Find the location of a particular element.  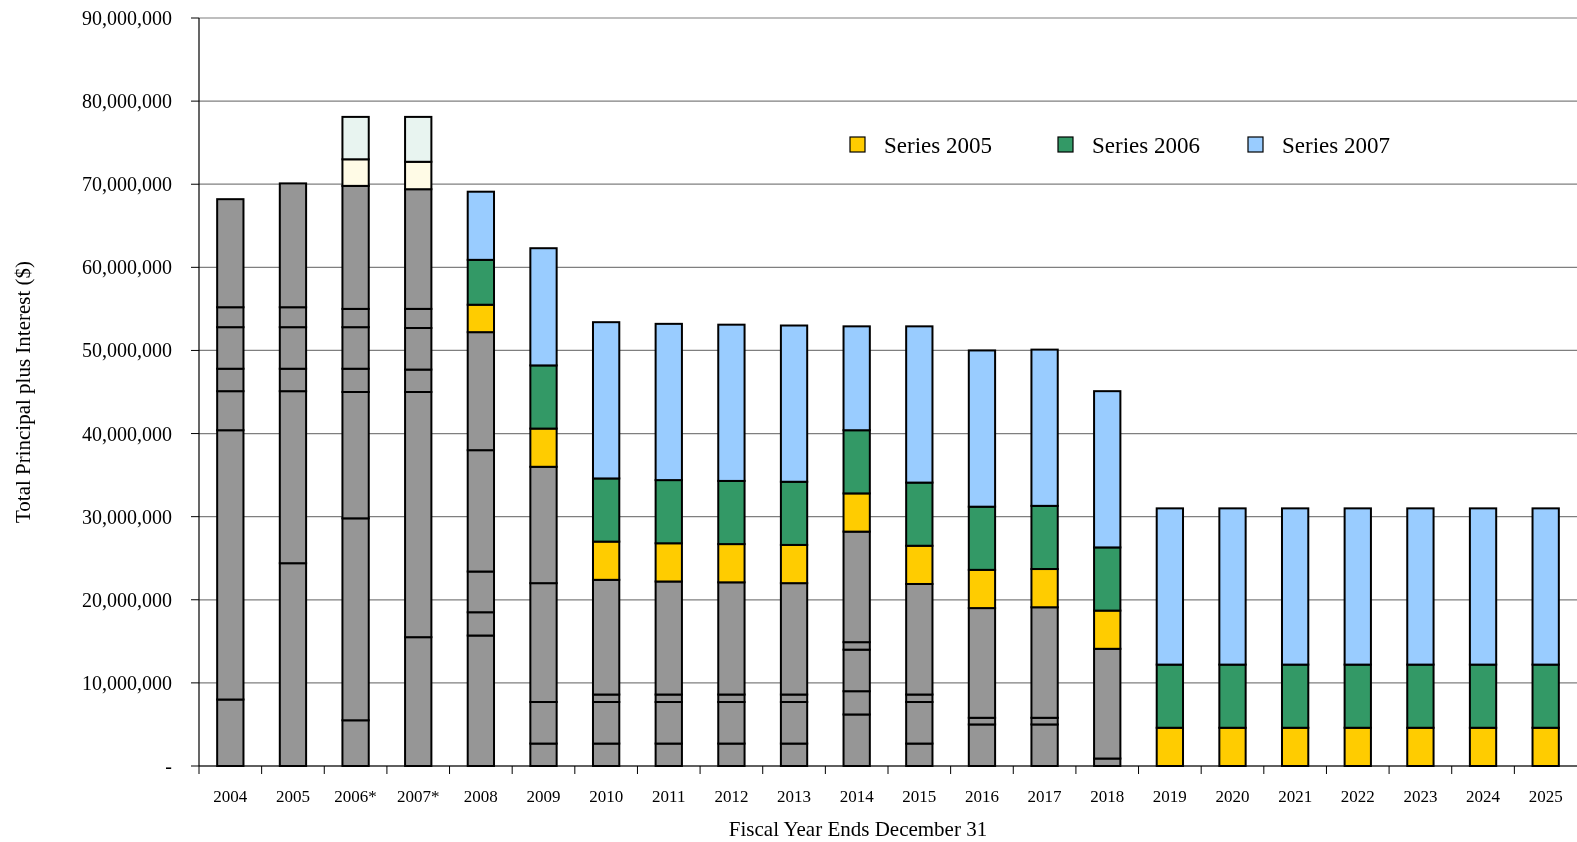

x-tick-label: 2022 is located at coordinates (1357, 796).